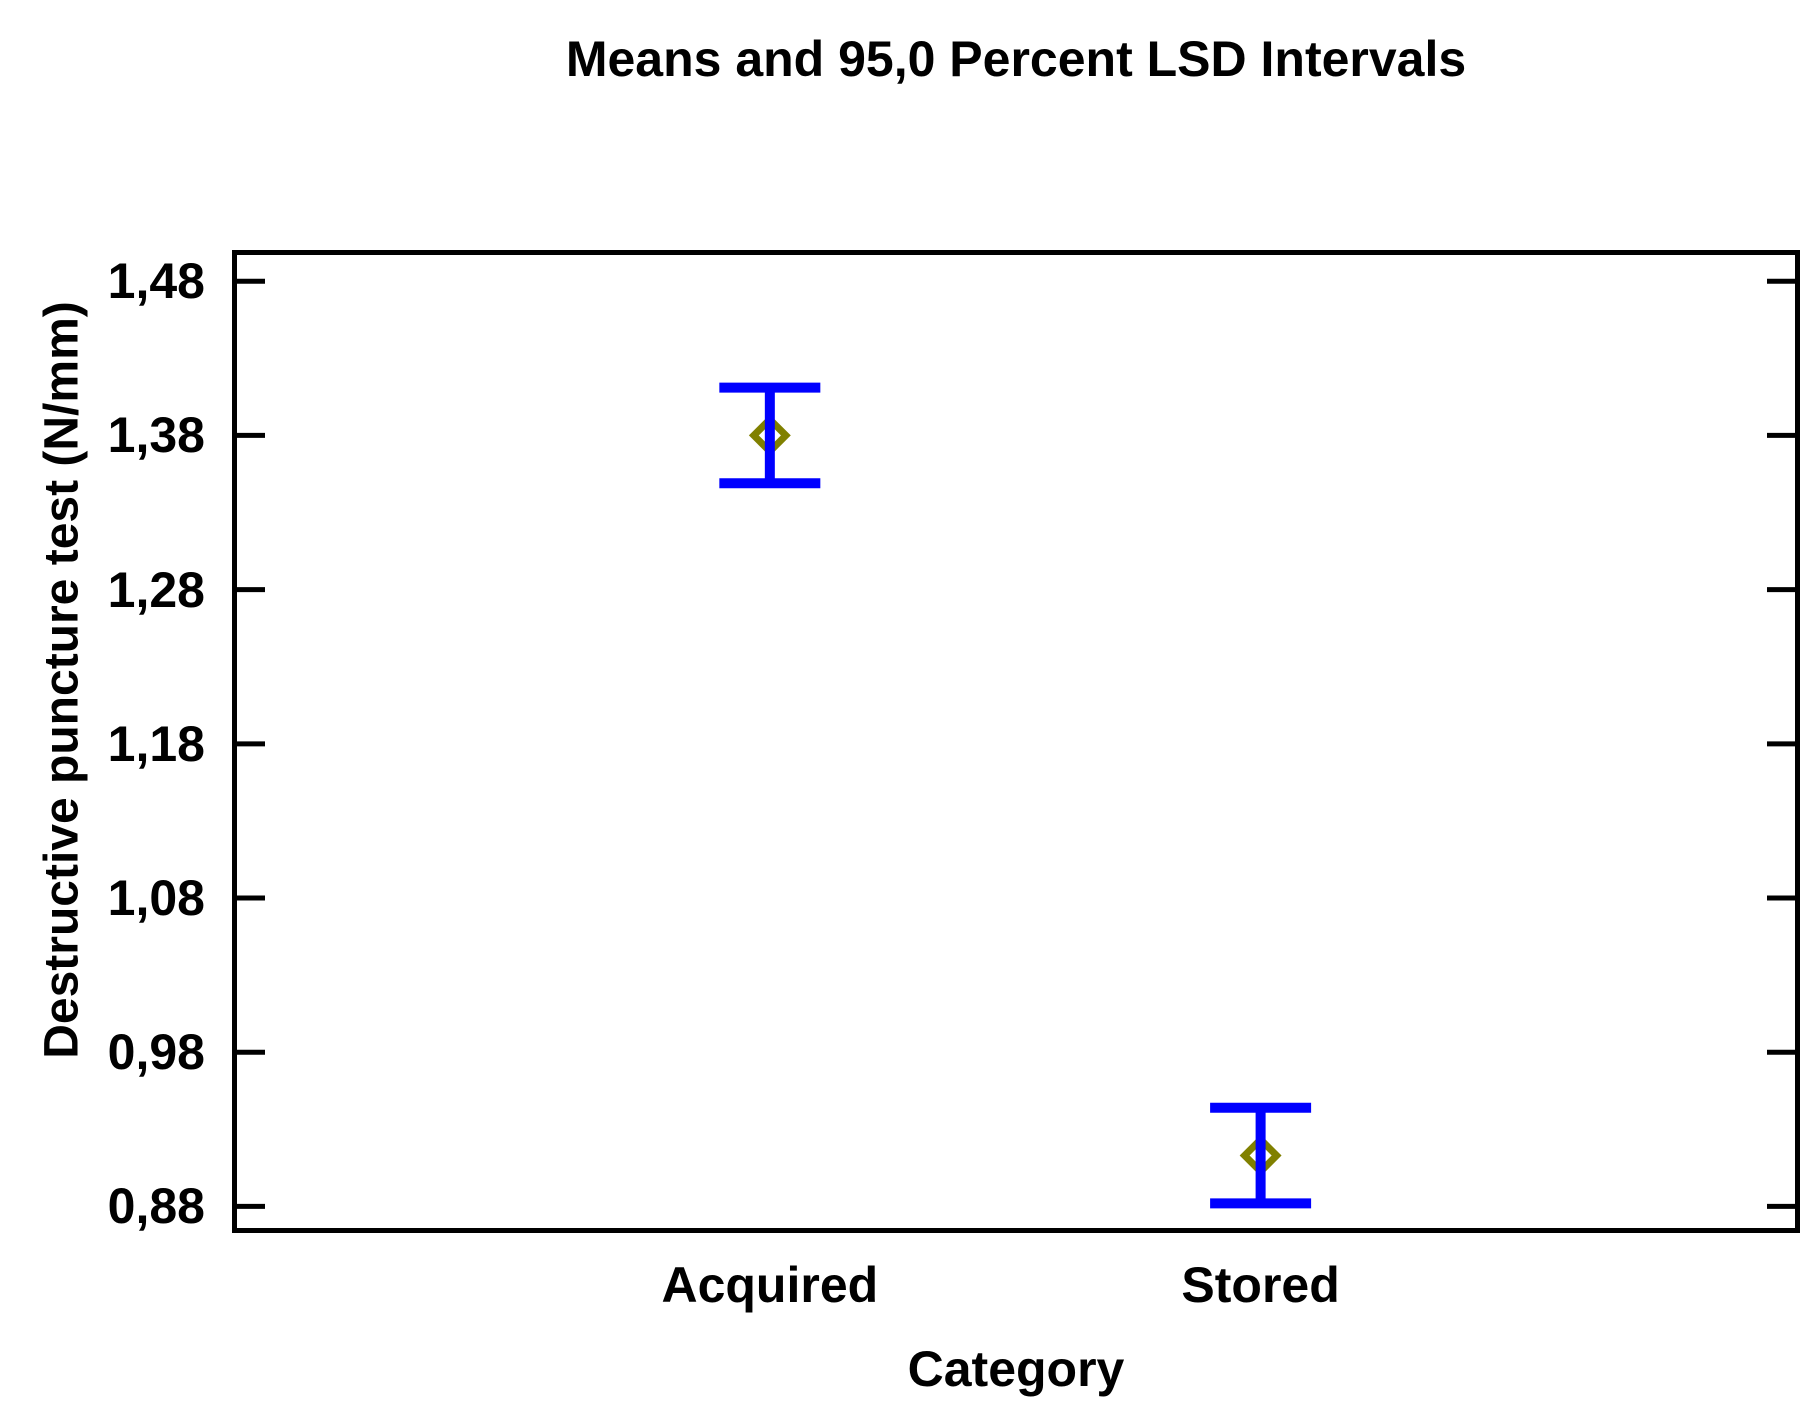 This screenshot has width=1815, height=1420. What do you see at coordinates (156, 281) in the screenshot?
I see `y-tick-label: 1,48` at bounding box center [156, 281].